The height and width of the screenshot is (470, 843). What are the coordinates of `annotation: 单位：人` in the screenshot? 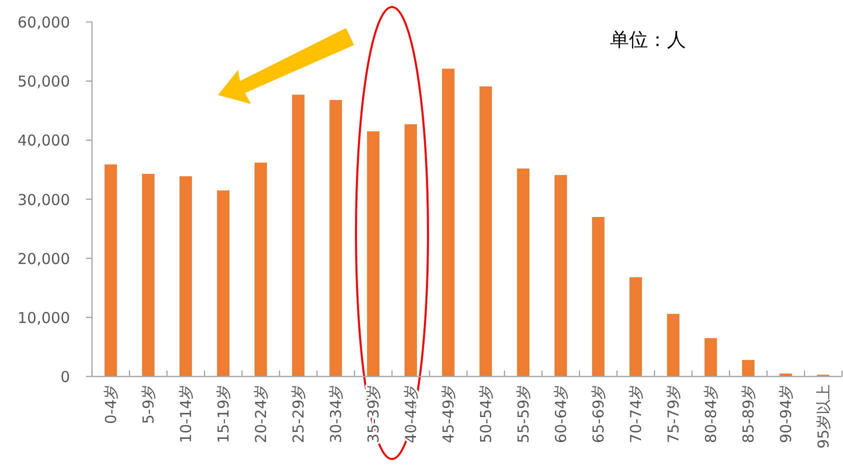 It's located at (648, 40).